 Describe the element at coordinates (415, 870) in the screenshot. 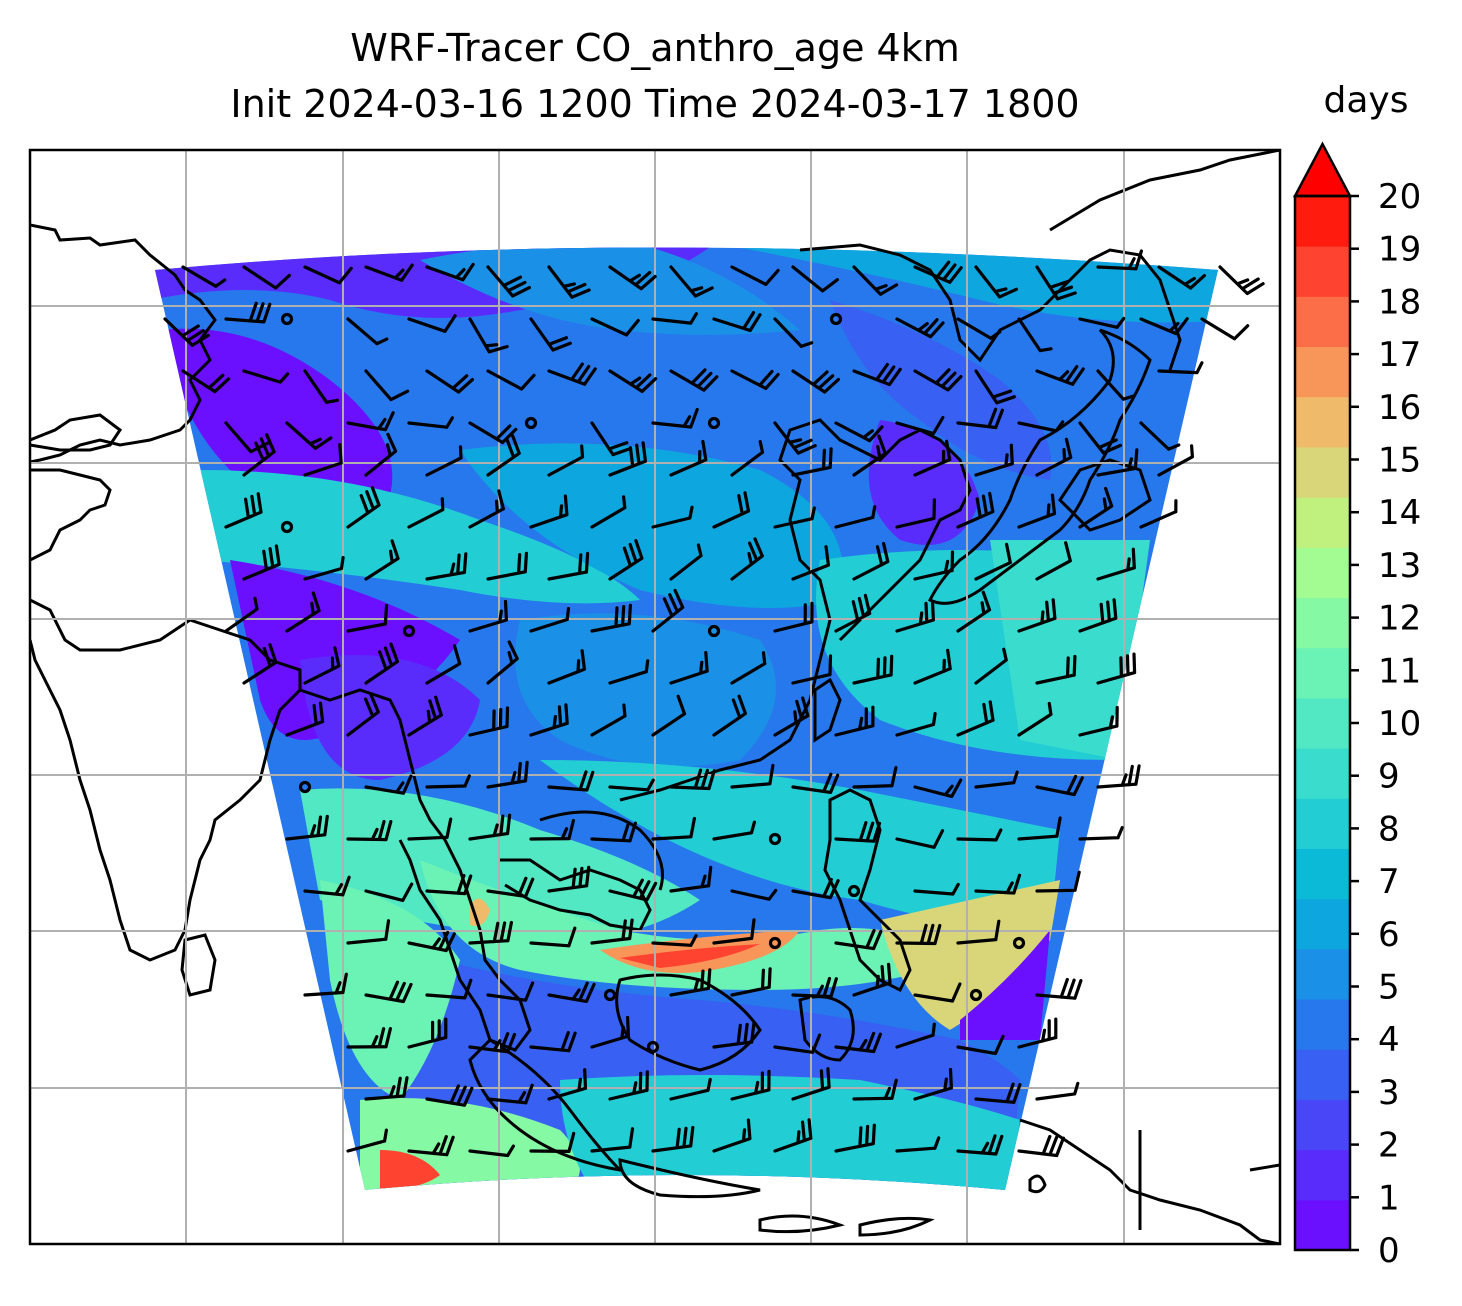

I see `coastline-bay-of-bengal` at that location.